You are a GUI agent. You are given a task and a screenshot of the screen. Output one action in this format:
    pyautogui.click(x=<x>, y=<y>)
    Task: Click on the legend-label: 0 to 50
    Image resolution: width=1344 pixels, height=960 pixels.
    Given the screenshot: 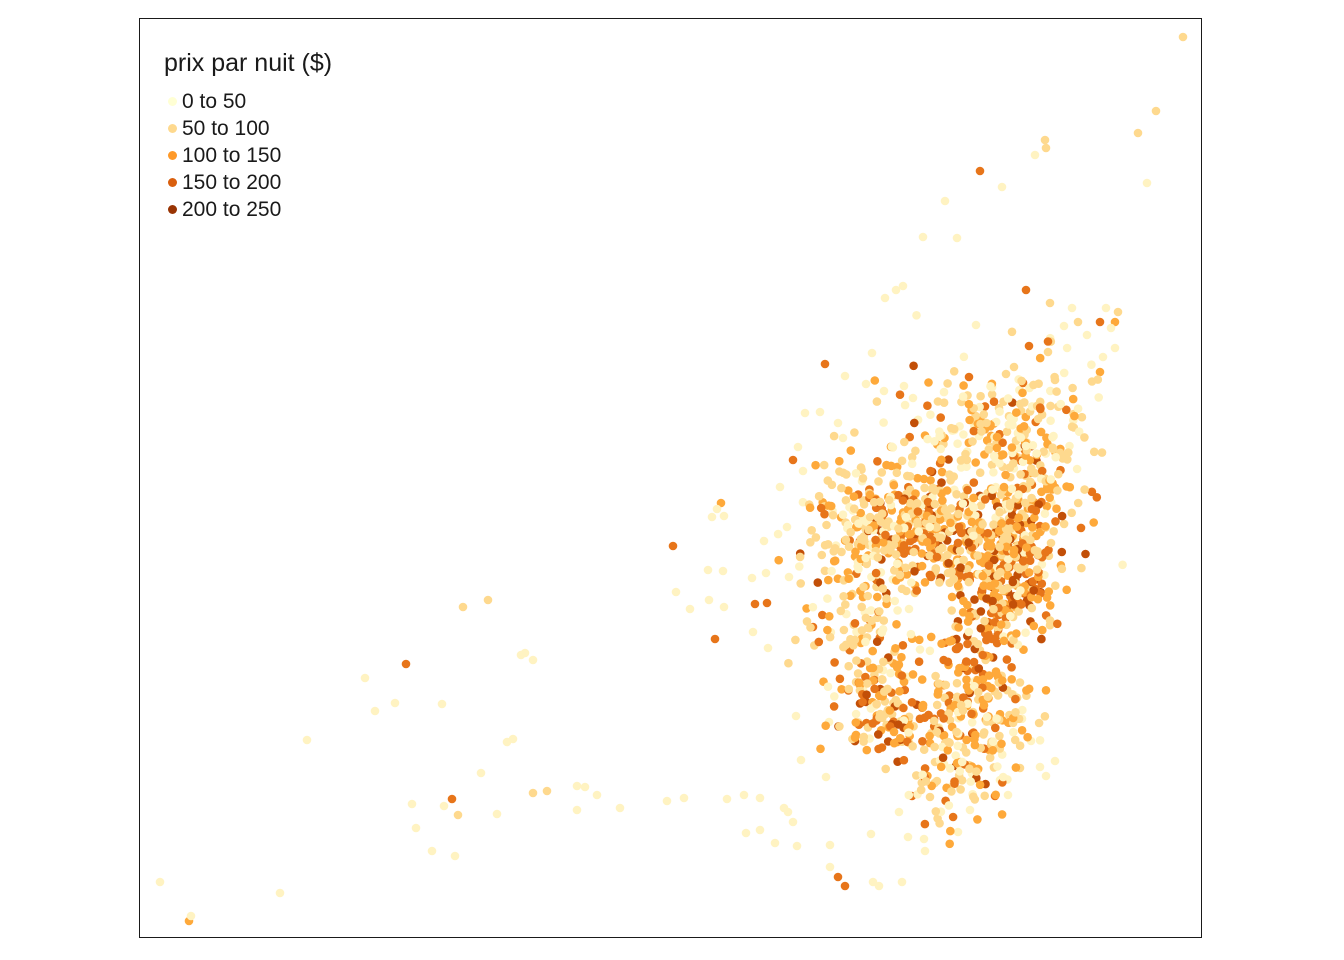 What is the action you would take?
    pyautogui.click(x=214, y=101)
    